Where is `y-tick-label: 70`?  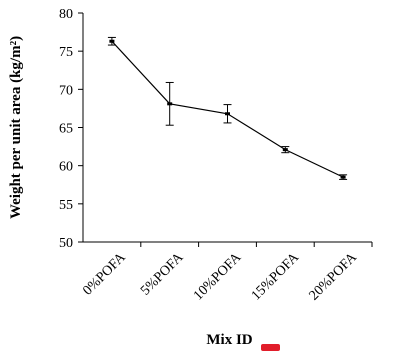
y-tick-label: 70 is located at coordinates (66, 90).